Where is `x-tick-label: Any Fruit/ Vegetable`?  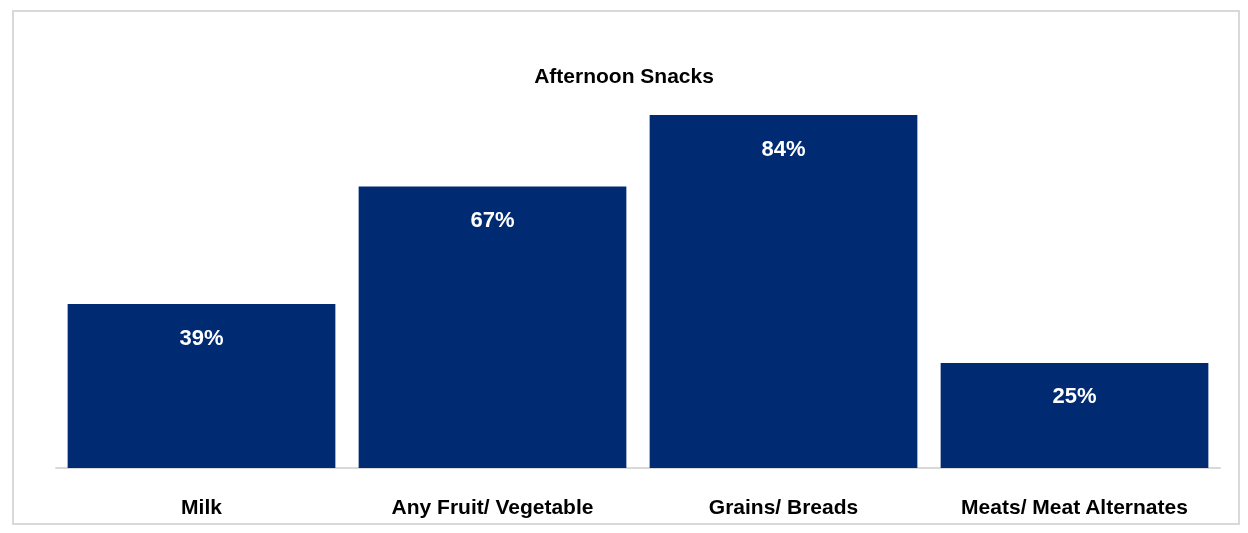 x-tick-label: Any Fruit/ Vegetable is located at coordinates (492, 506).